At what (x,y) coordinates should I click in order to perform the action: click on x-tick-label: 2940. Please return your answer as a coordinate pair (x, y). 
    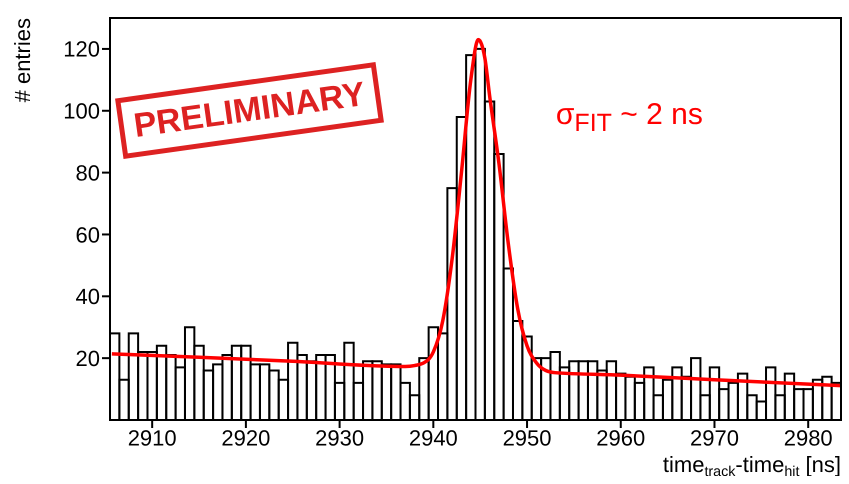
    Looking at the image, I should click on (433, 438).